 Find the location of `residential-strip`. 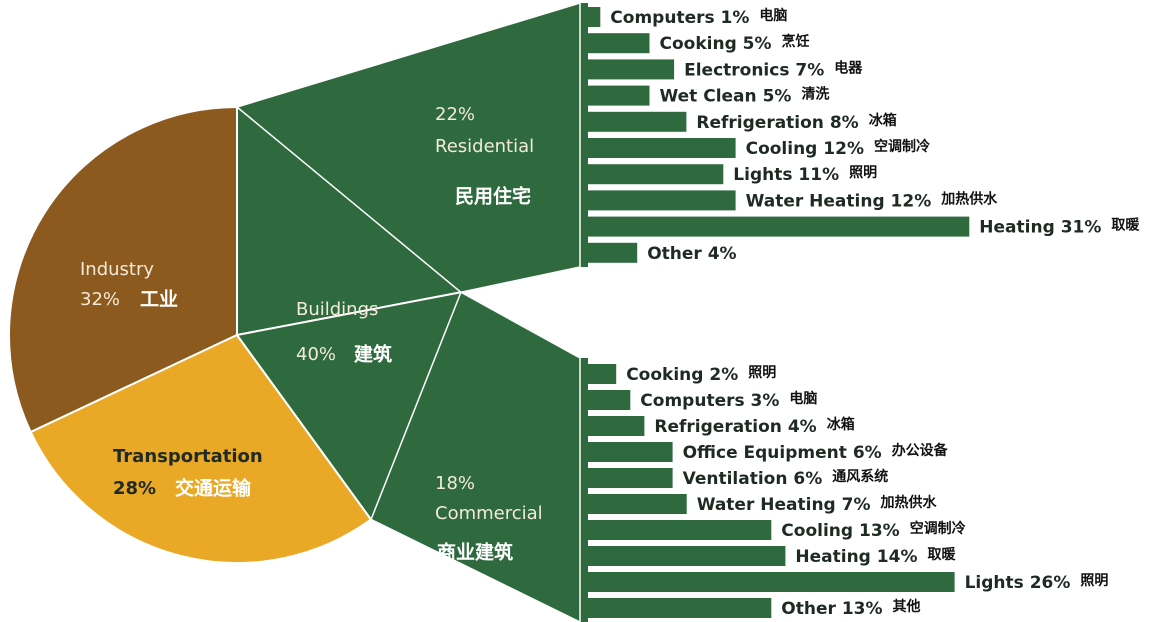

residential-strip is located at coordinates (584, 135).